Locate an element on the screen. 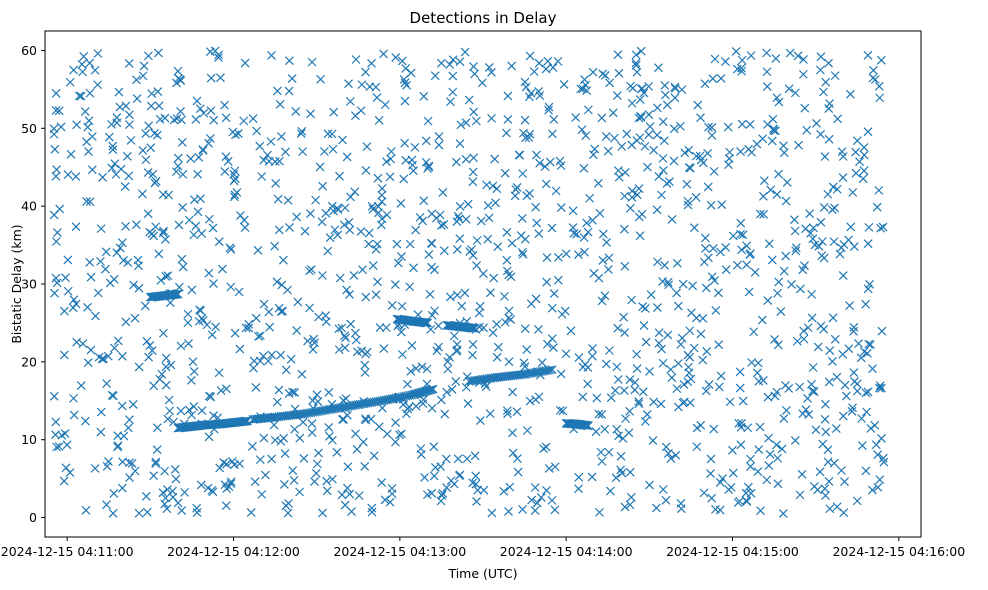 This screenshot has width=988, height=590. y-tick-label: 40 is located at coordinates (29, 206).